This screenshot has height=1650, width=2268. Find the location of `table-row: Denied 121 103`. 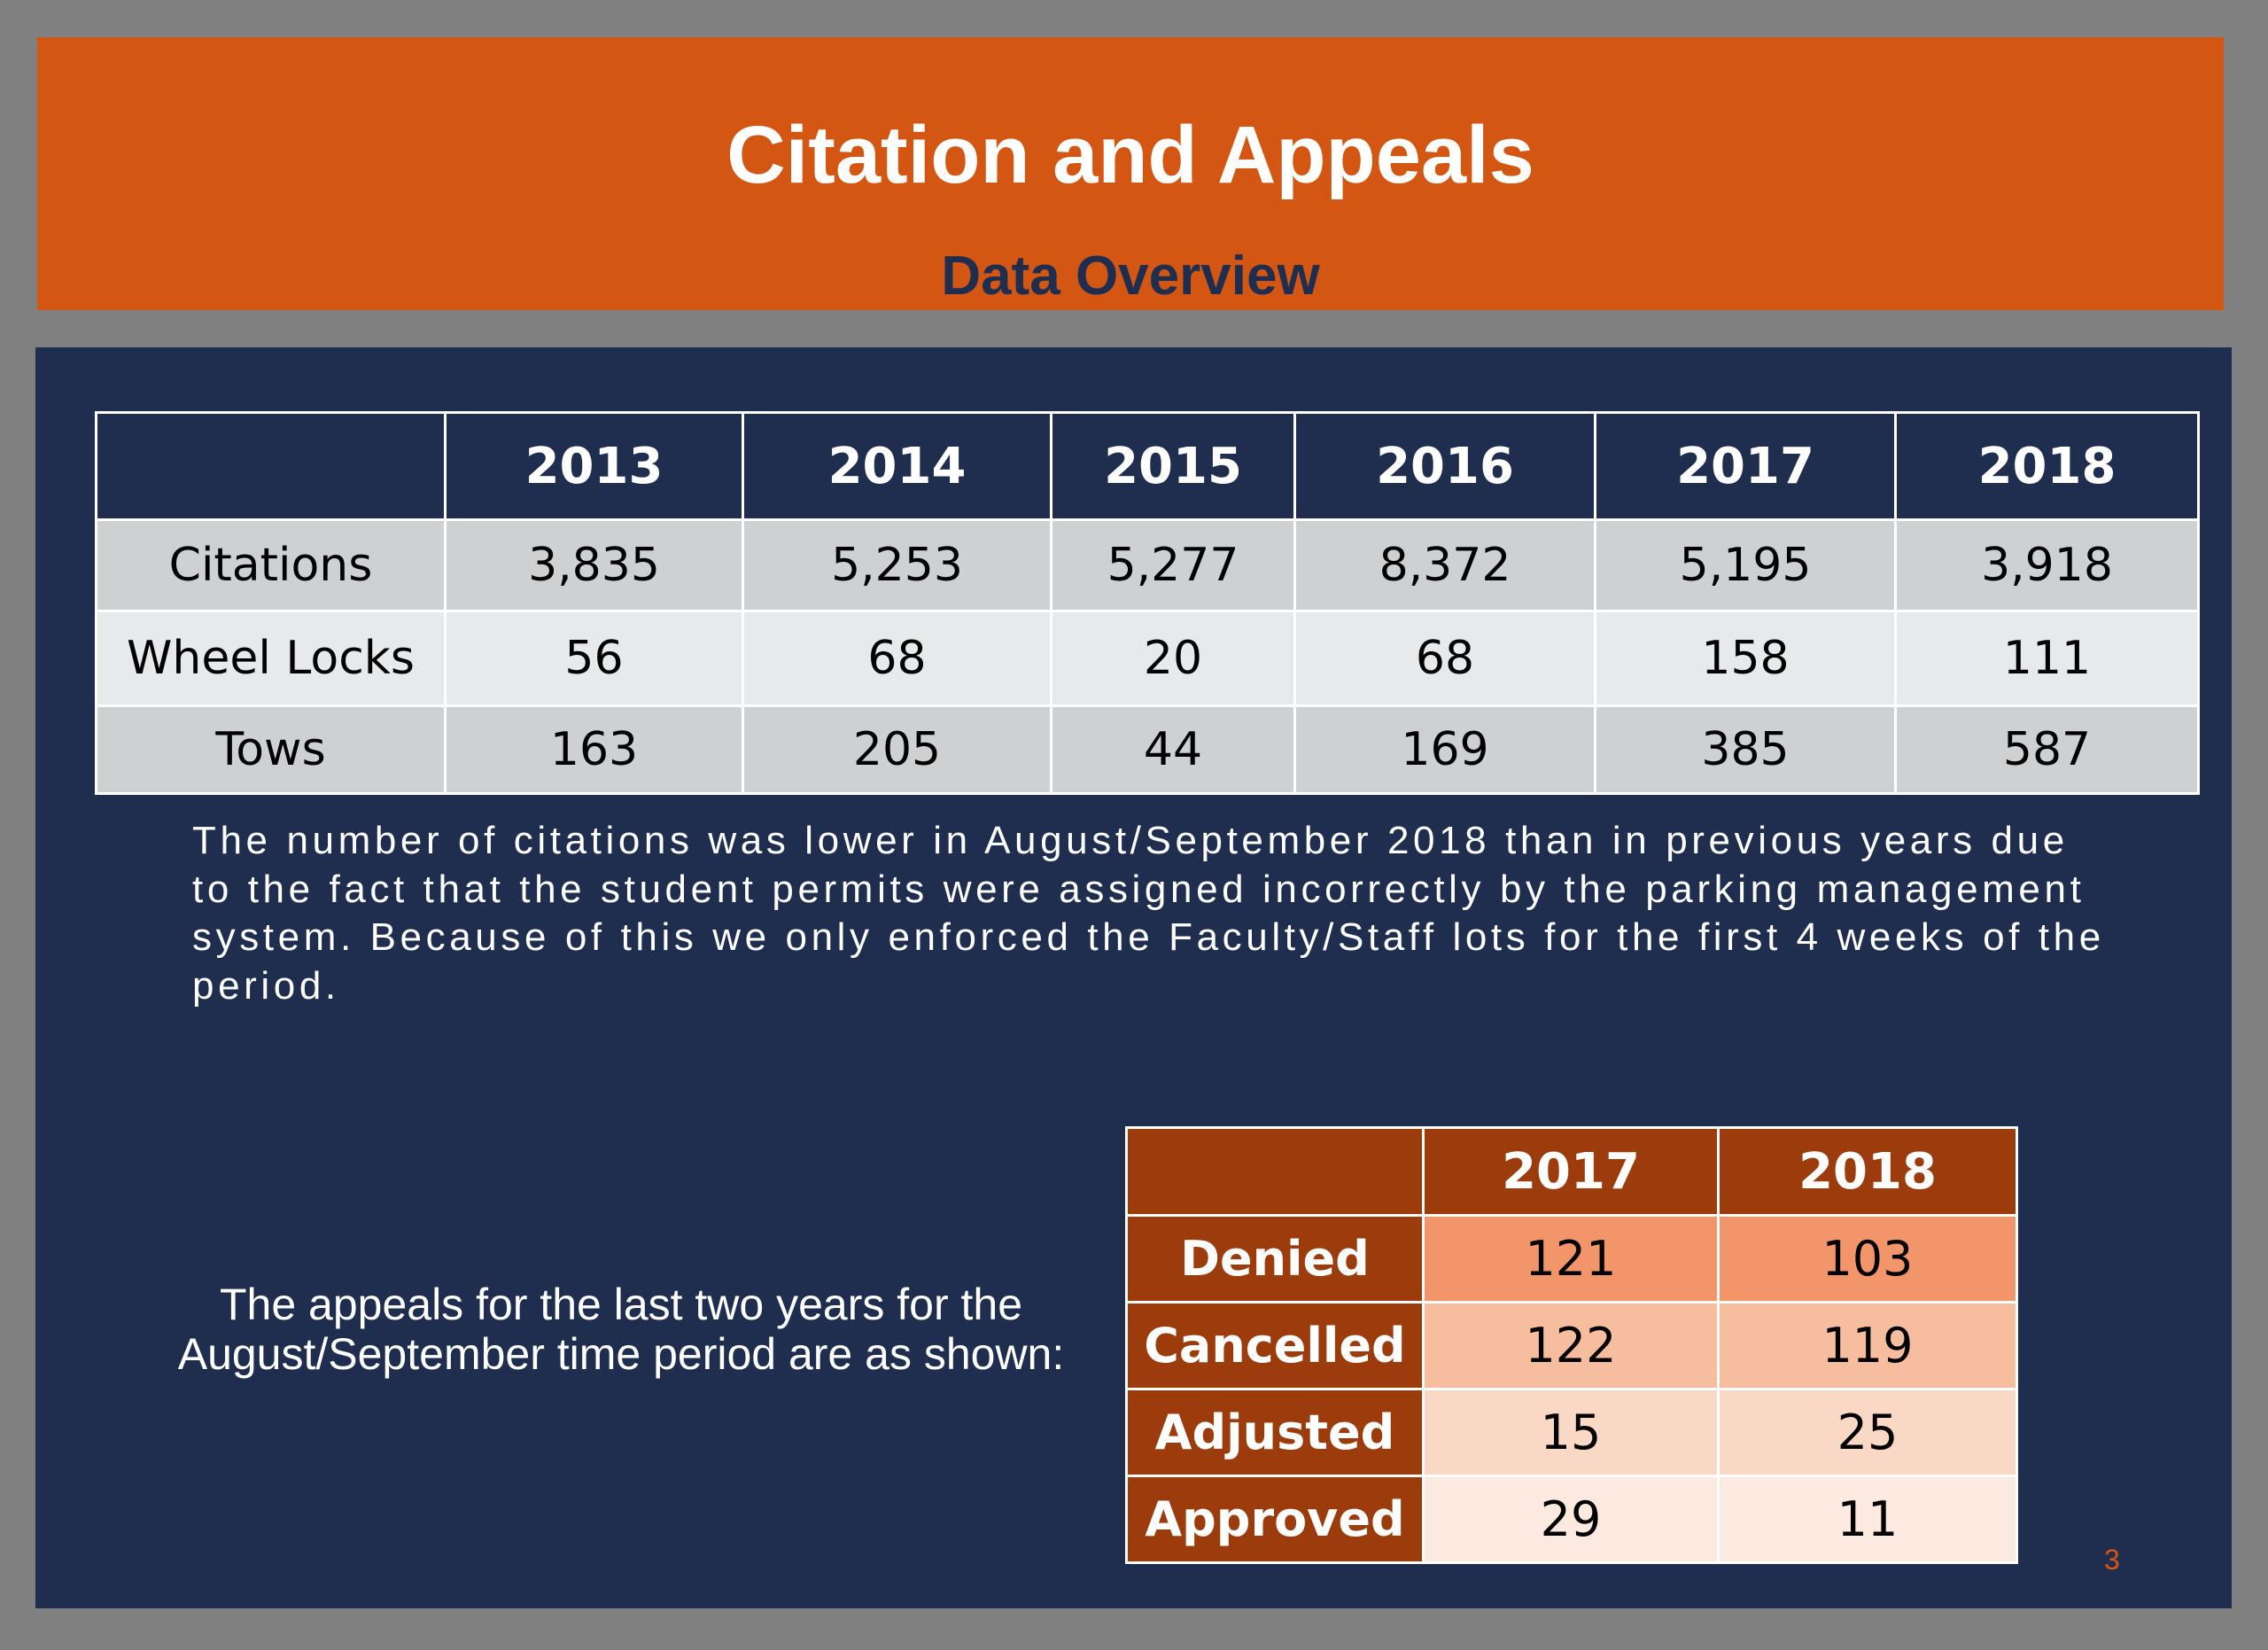

table-row: Denied 121 103 is located at coordinates (1571, 1259).